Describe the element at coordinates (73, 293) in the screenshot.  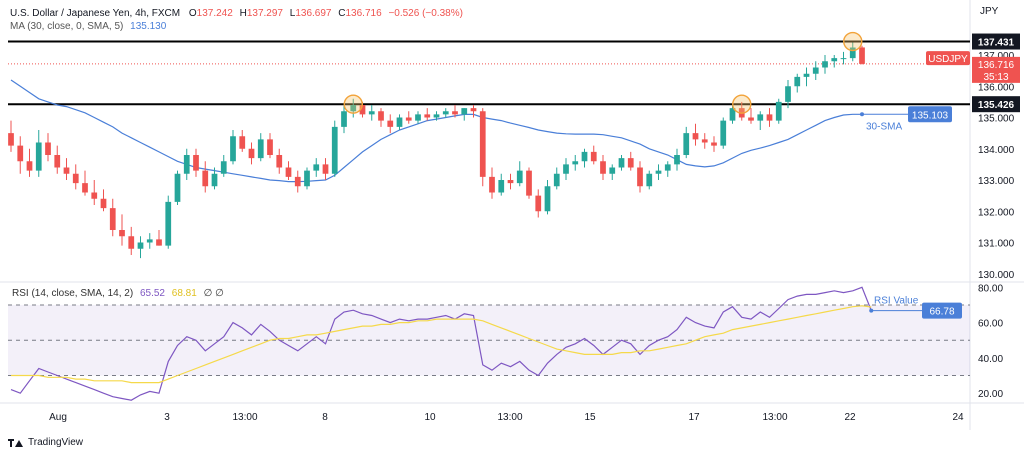
I see `rsi-label: RSI (14, close, SMA, 14, 2)` at that location.